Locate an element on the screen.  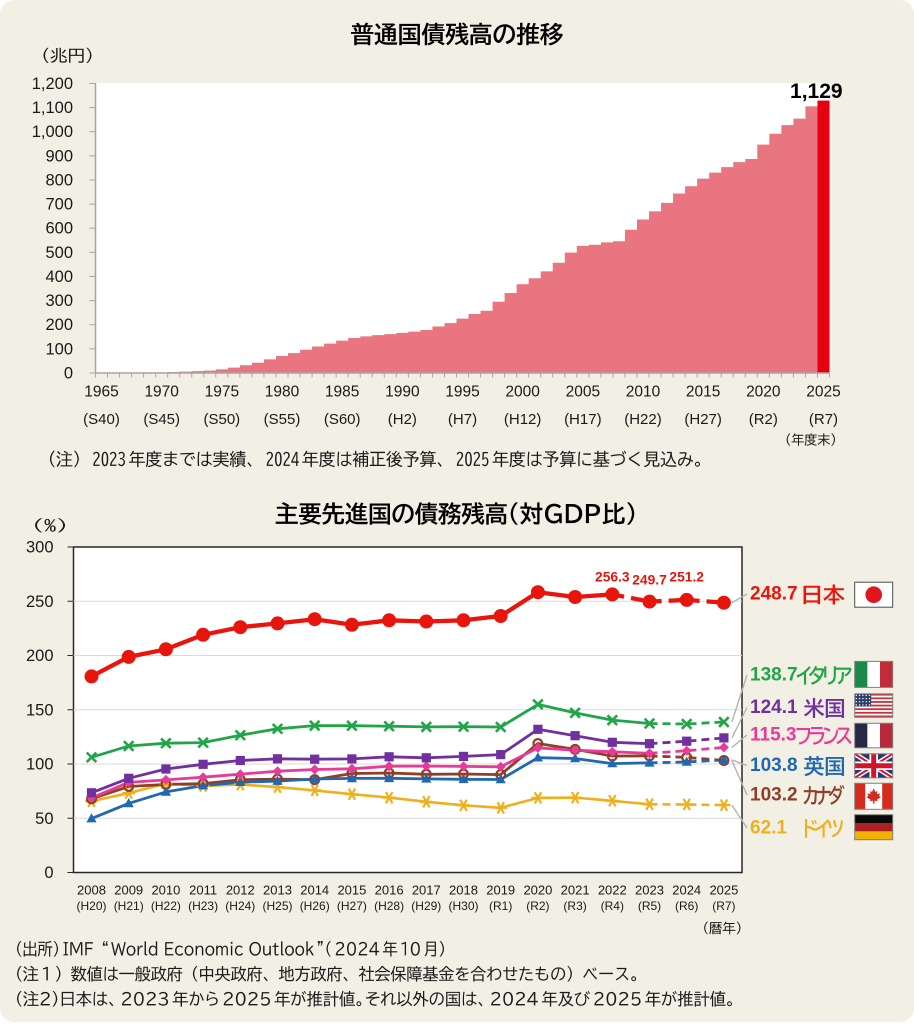
svg-text: 62.1 is located at coordinates (768, 828).